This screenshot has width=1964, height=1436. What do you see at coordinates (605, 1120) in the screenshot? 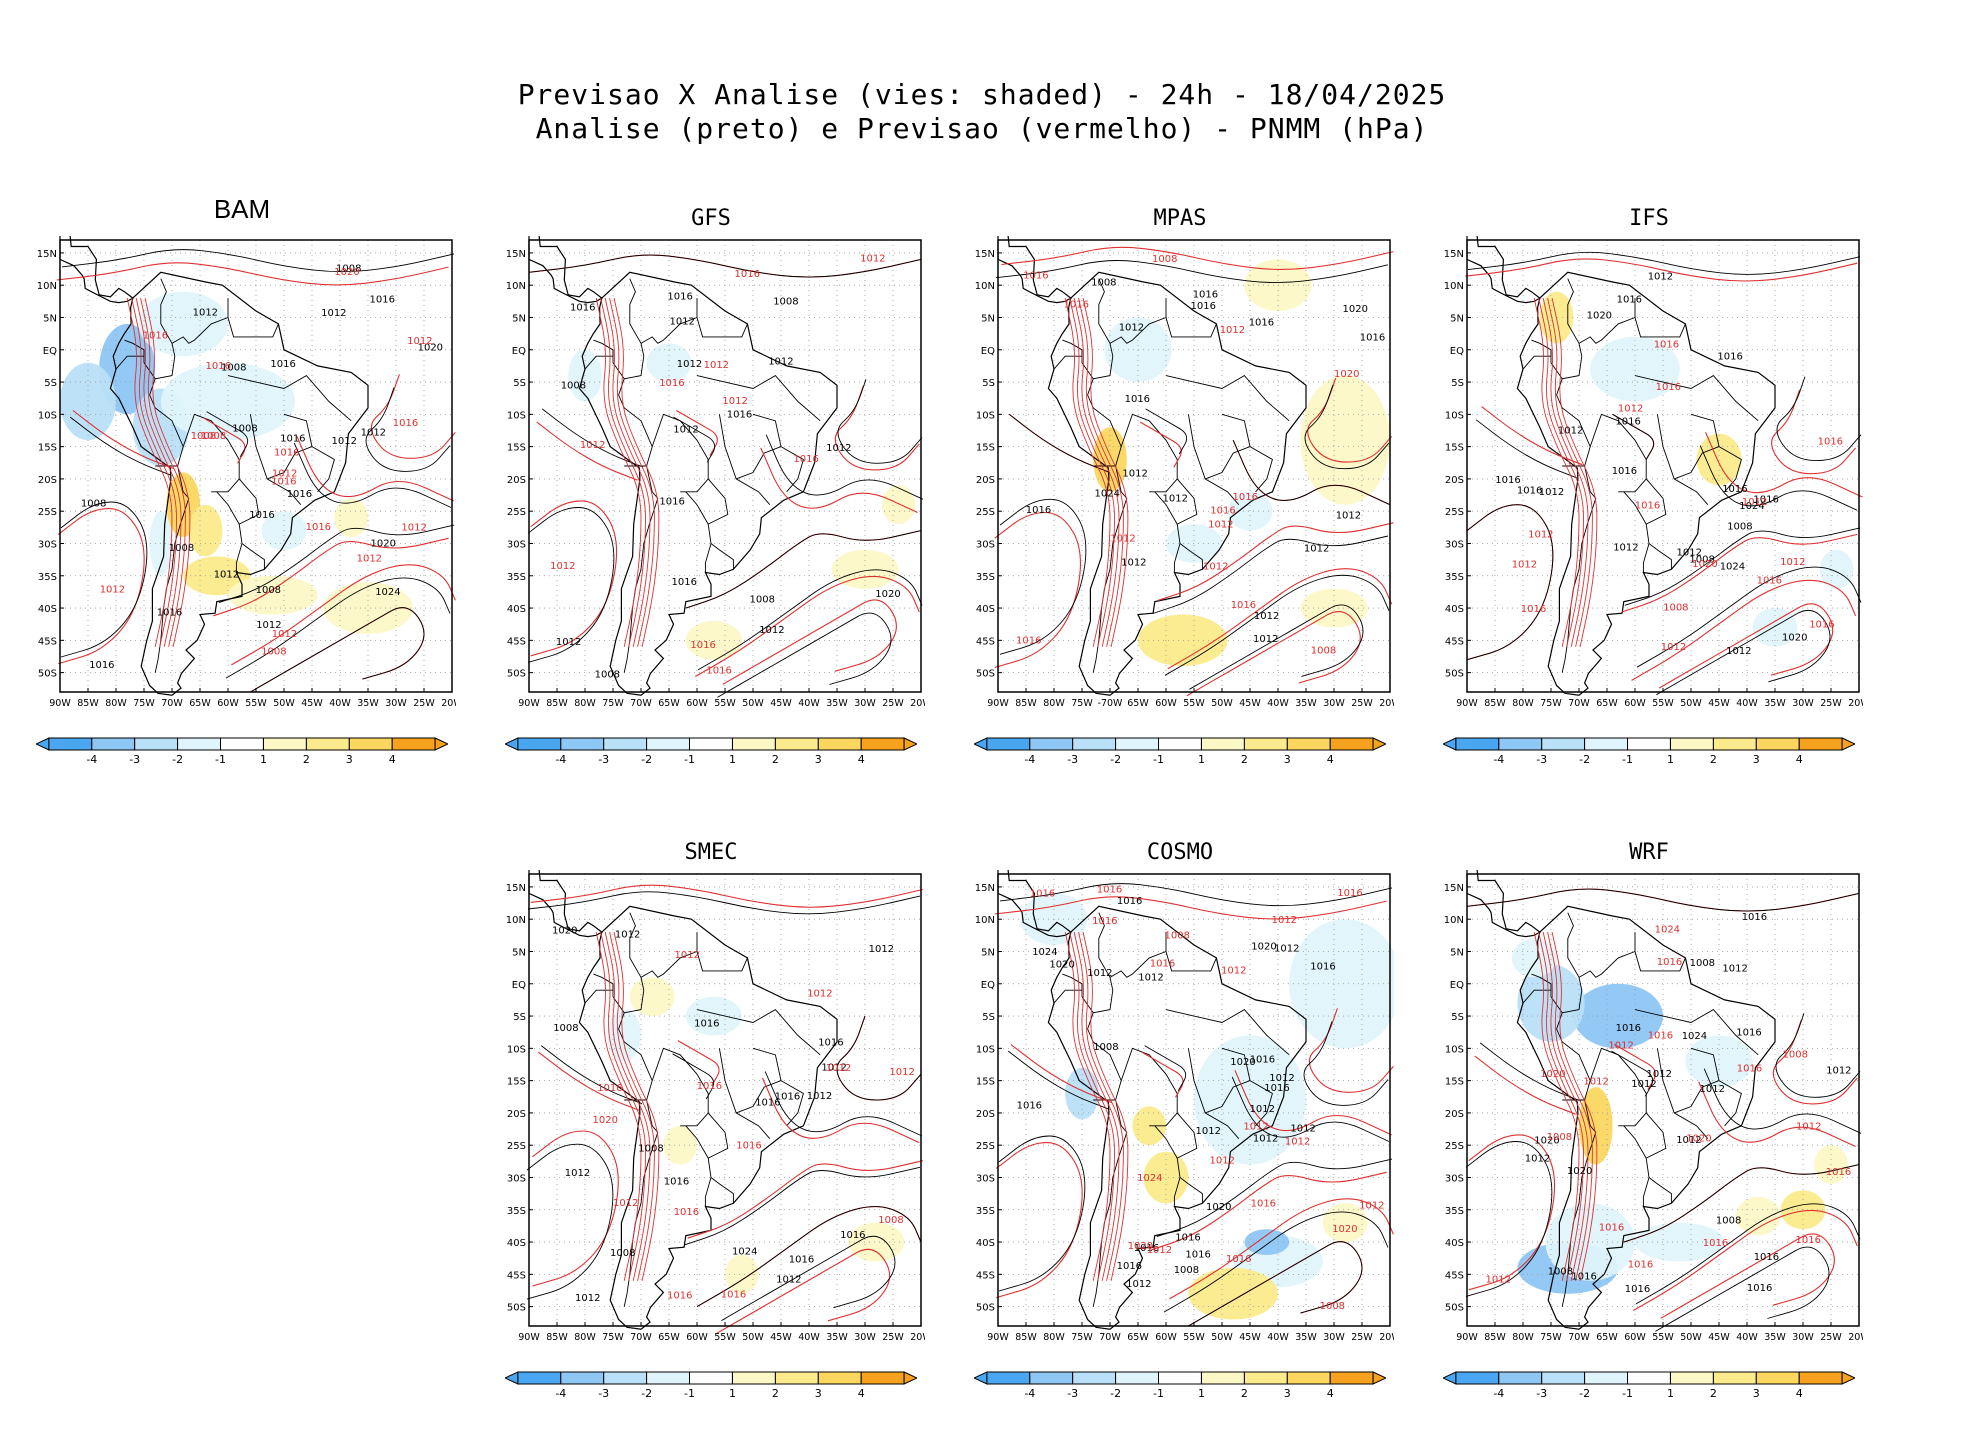
I see `forecast-contour-label: 1020` at bounding box center [605, 1120].